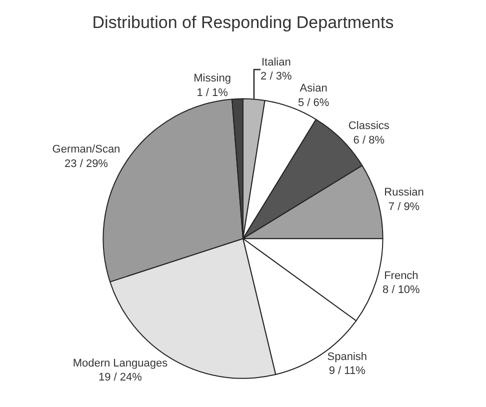 The height and width of the screenshot is (407, 486). I want to click on slice-label: Spanish, so click(347, 356).